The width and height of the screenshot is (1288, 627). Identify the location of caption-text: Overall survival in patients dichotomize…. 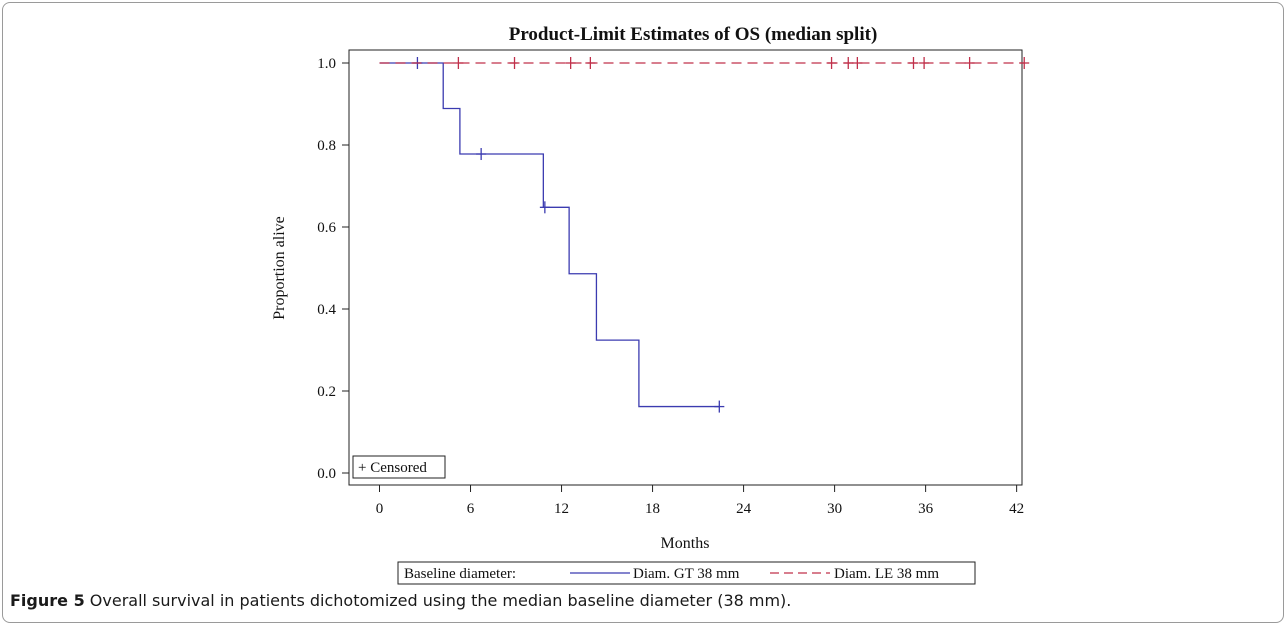
(438, 600).